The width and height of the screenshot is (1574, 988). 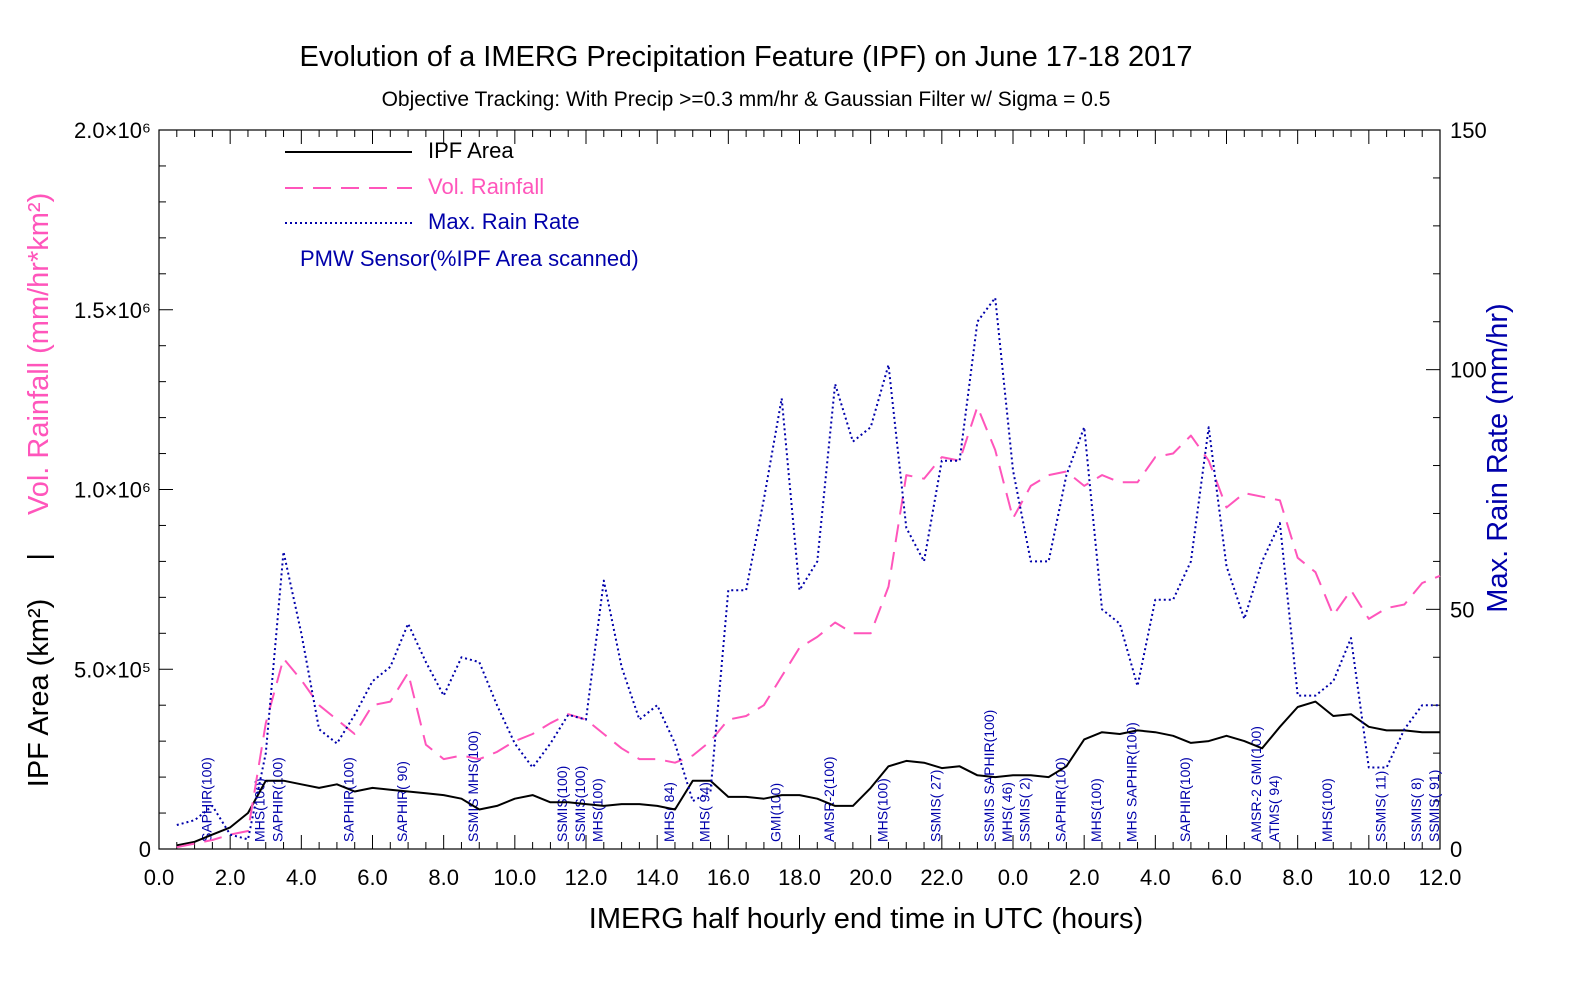 What do you see at coordinates (1498, 457) in the screenshot?
I see `y-right-label: Max. Rain Rate (mm/hr)` at bounding box center [1498, 457].